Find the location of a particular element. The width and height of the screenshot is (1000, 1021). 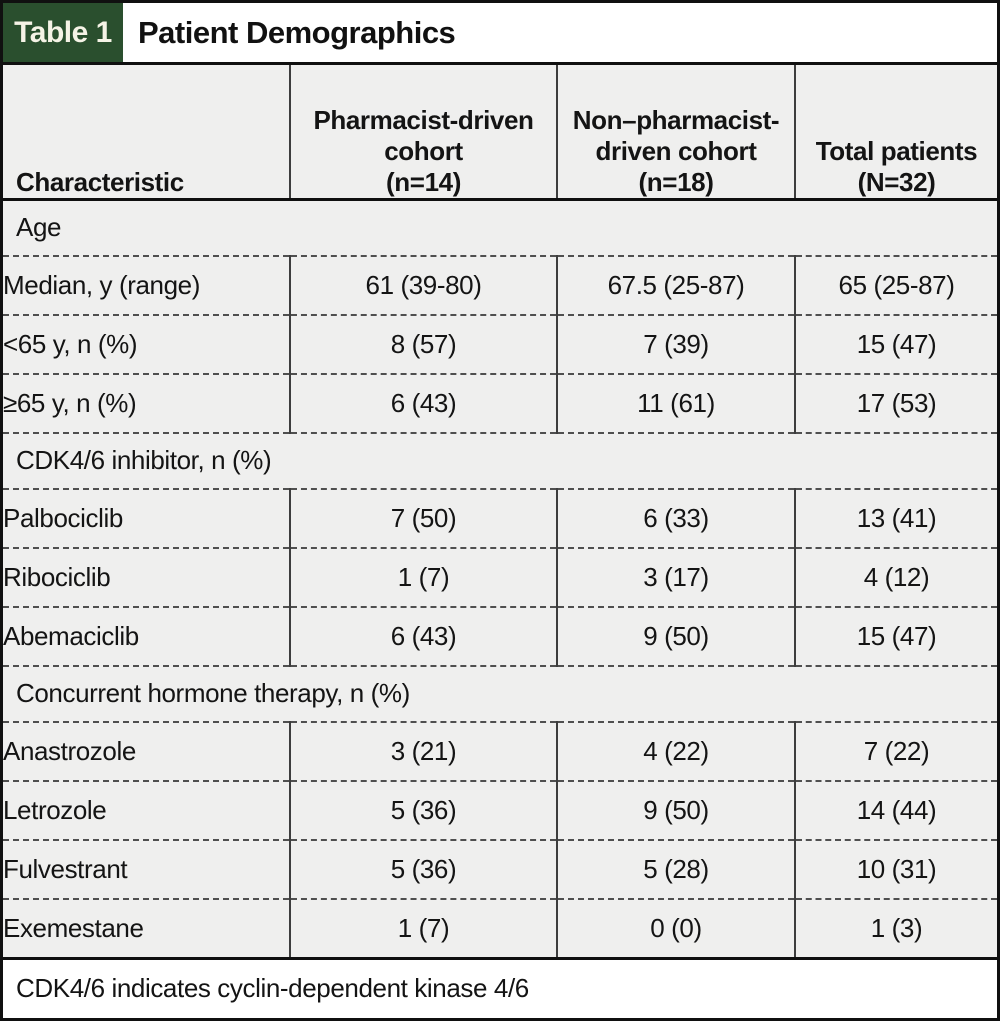

table-row-65-and-over: ≥65 y, n (%) 6 (43) 11 (61) 17 (53) is located at coordinates (500, 402).